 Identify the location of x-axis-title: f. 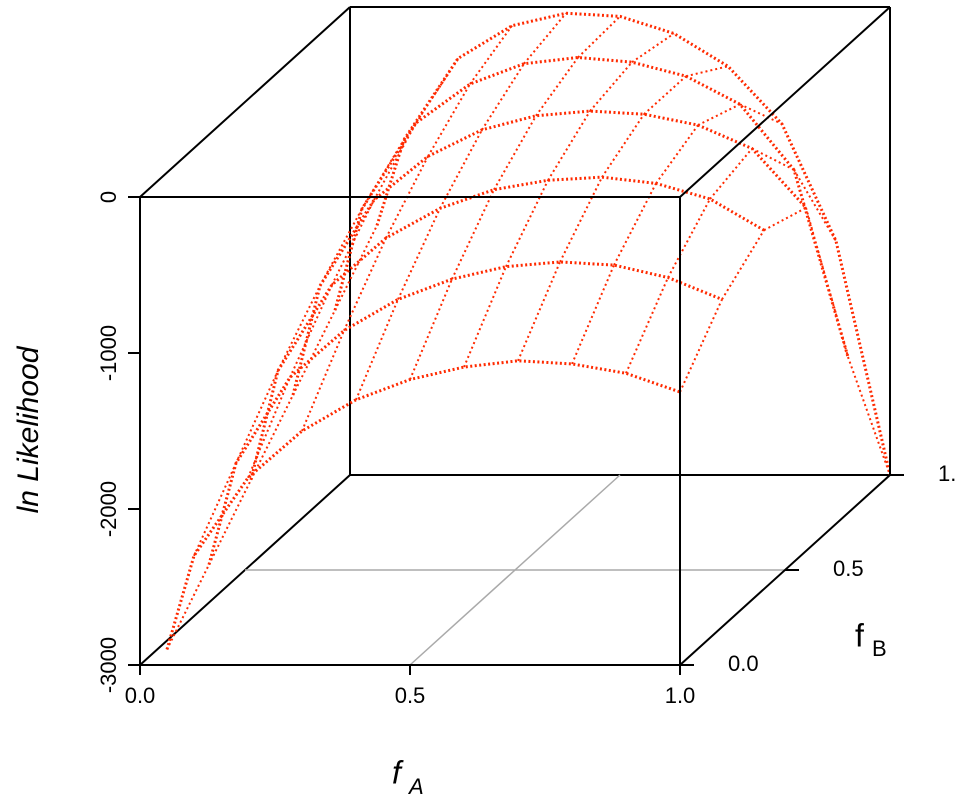
(398, 772).